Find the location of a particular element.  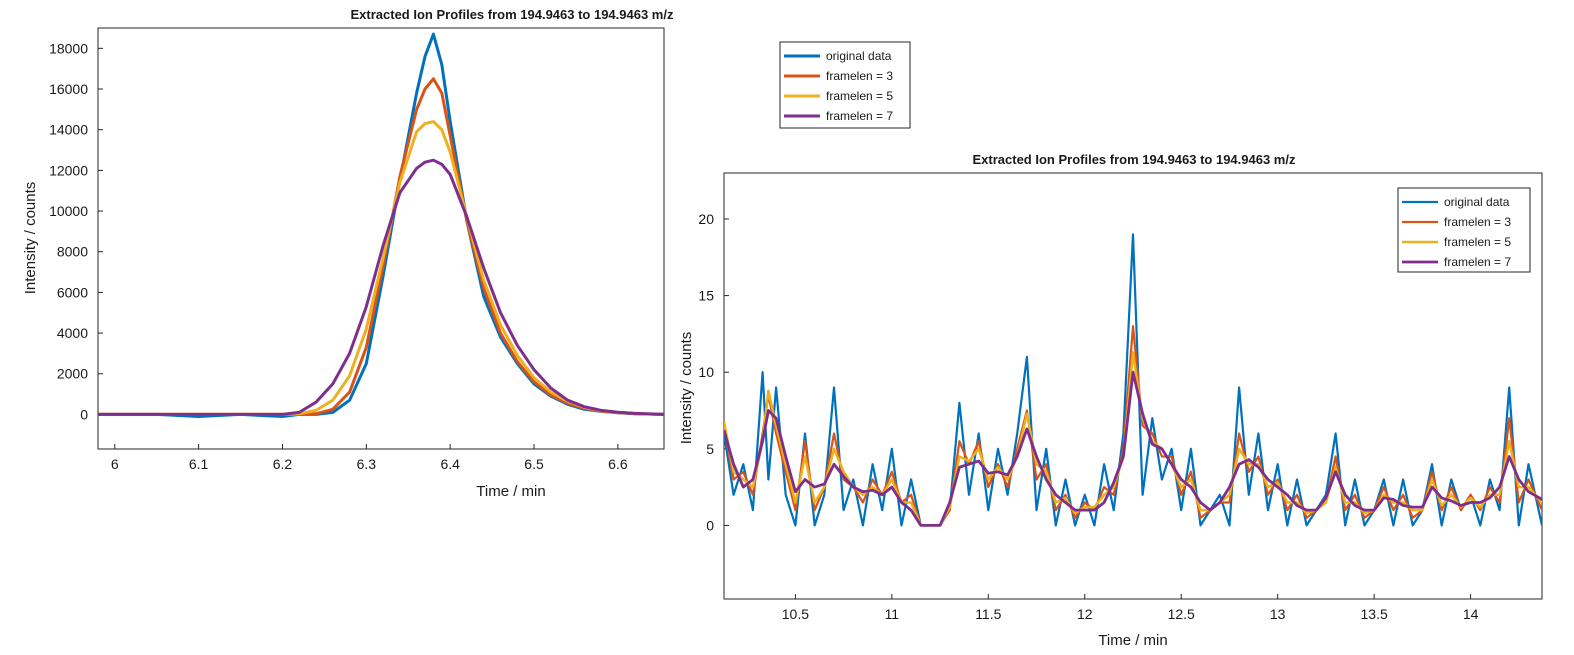

x-tick-label: 11 is located at coordinates (892, 614).